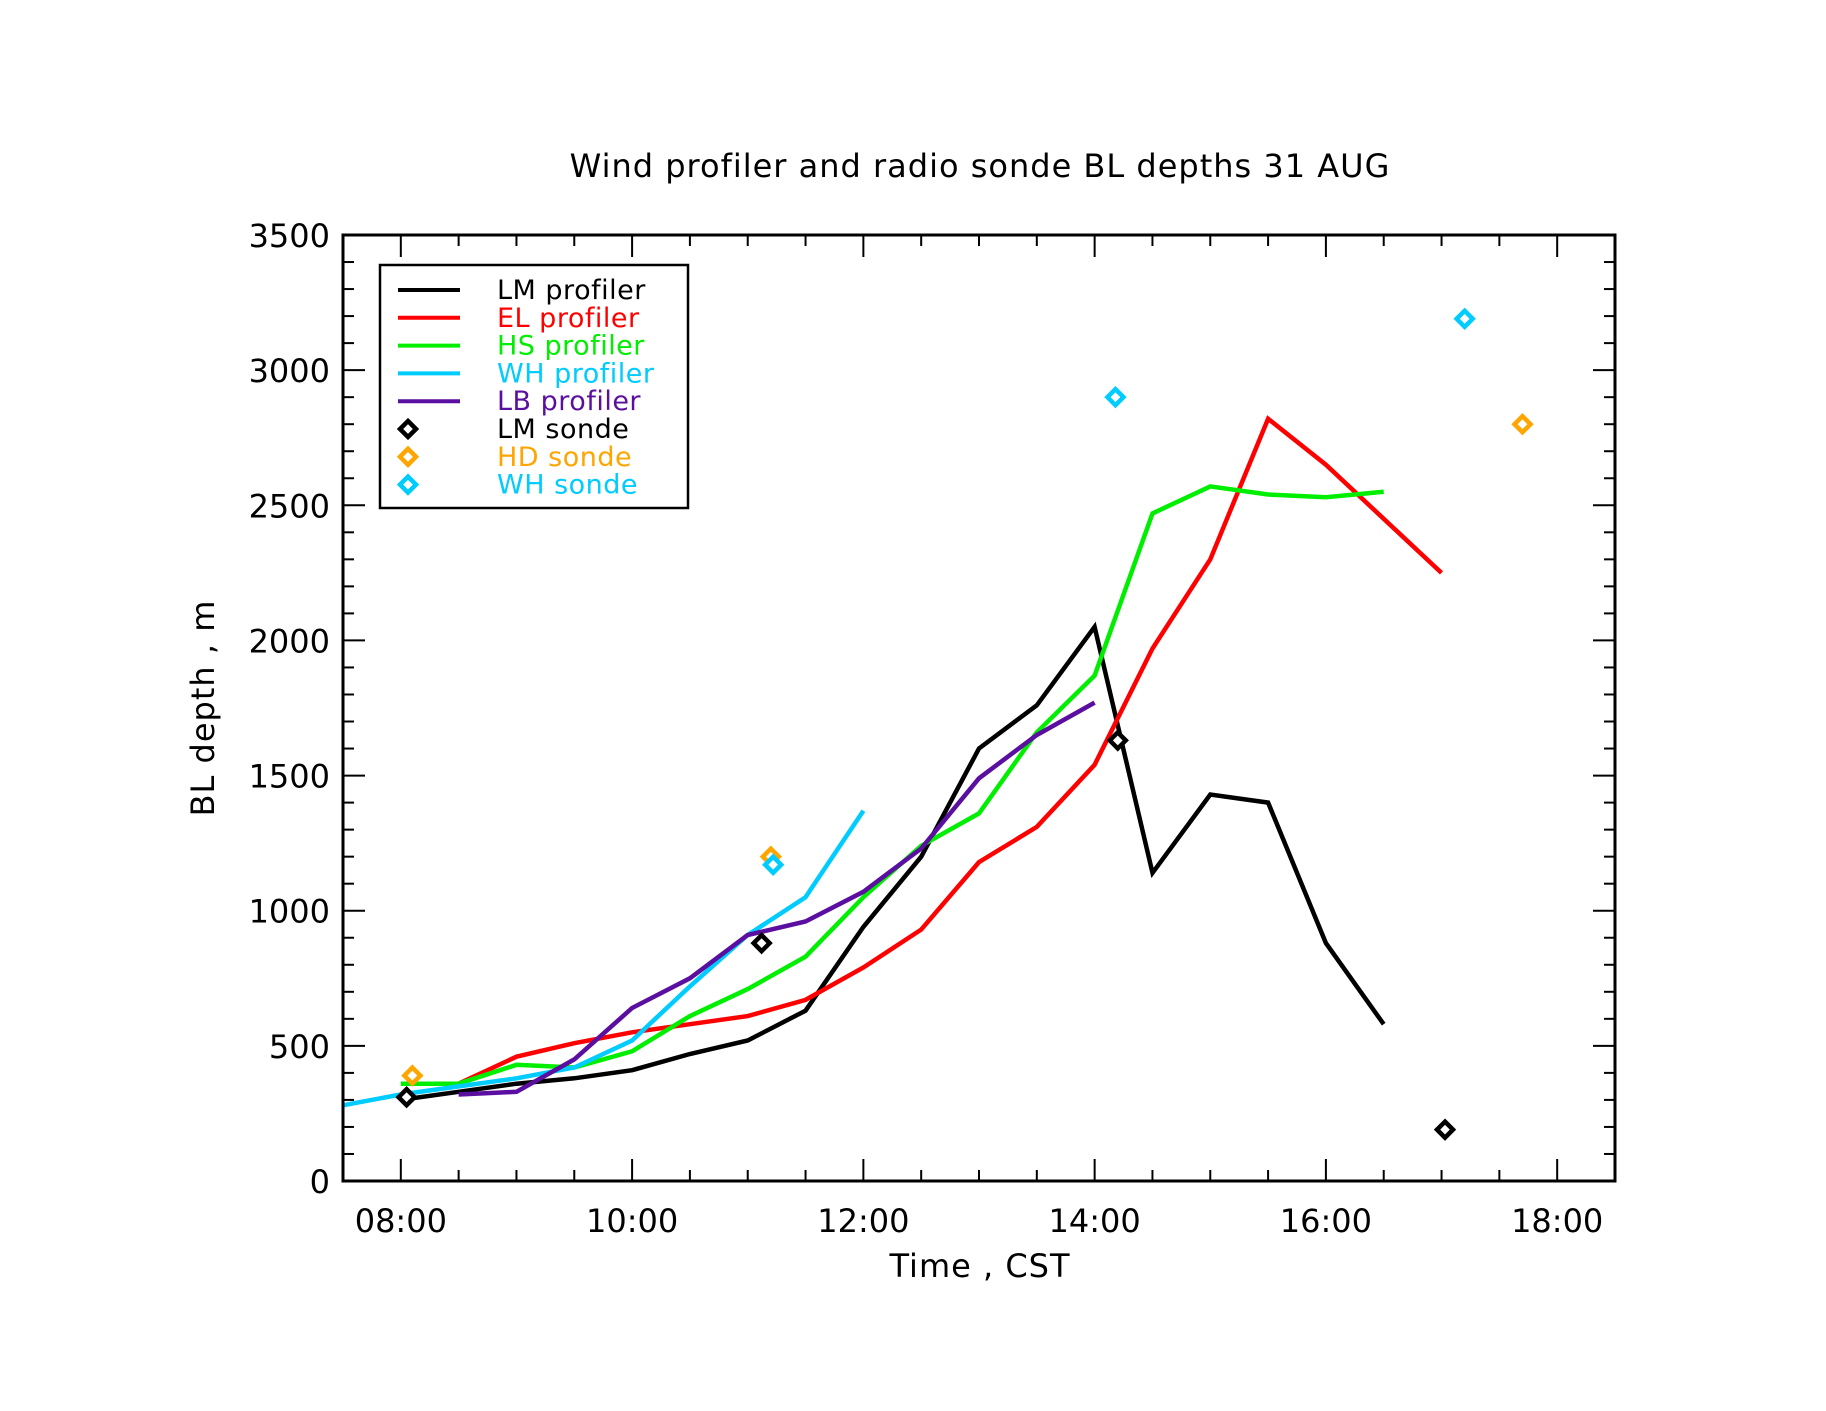  Describe the element at coordinates (1557, 1221) in the screenshot. I see `x-tick-label: 18:00` at that location.